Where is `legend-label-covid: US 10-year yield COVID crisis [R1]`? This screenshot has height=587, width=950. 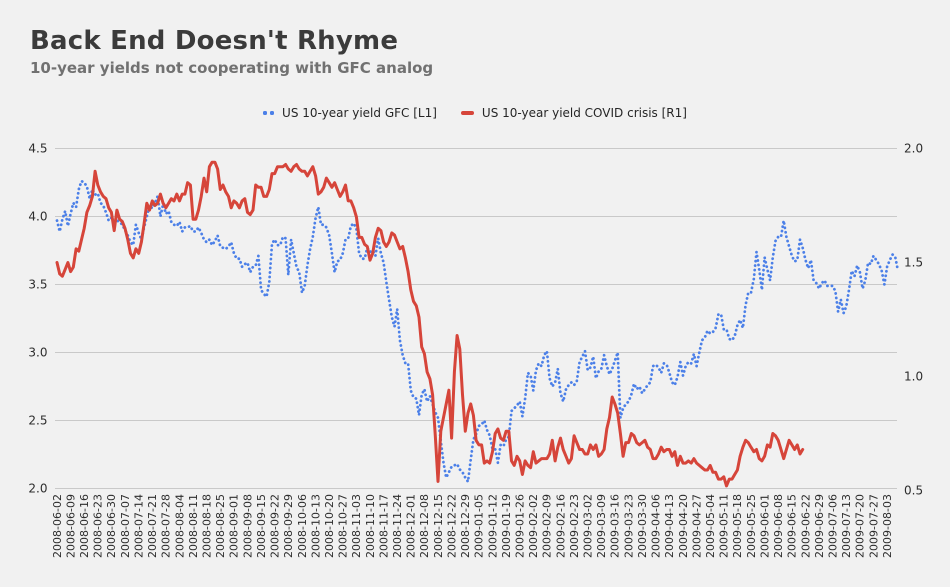 legend-label-covid: US 10-year yield COVID crisis [R1] is located at coordinates (584, 113).